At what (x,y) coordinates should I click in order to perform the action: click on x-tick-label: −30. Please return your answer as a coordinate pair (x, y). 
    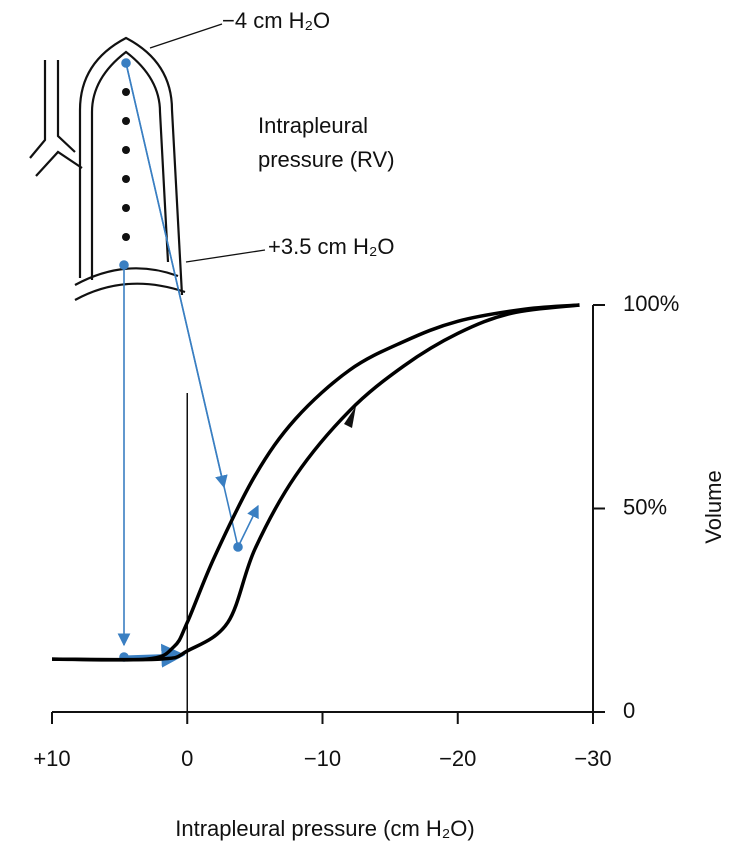
    Looking at the image, I should click on (592, 758).